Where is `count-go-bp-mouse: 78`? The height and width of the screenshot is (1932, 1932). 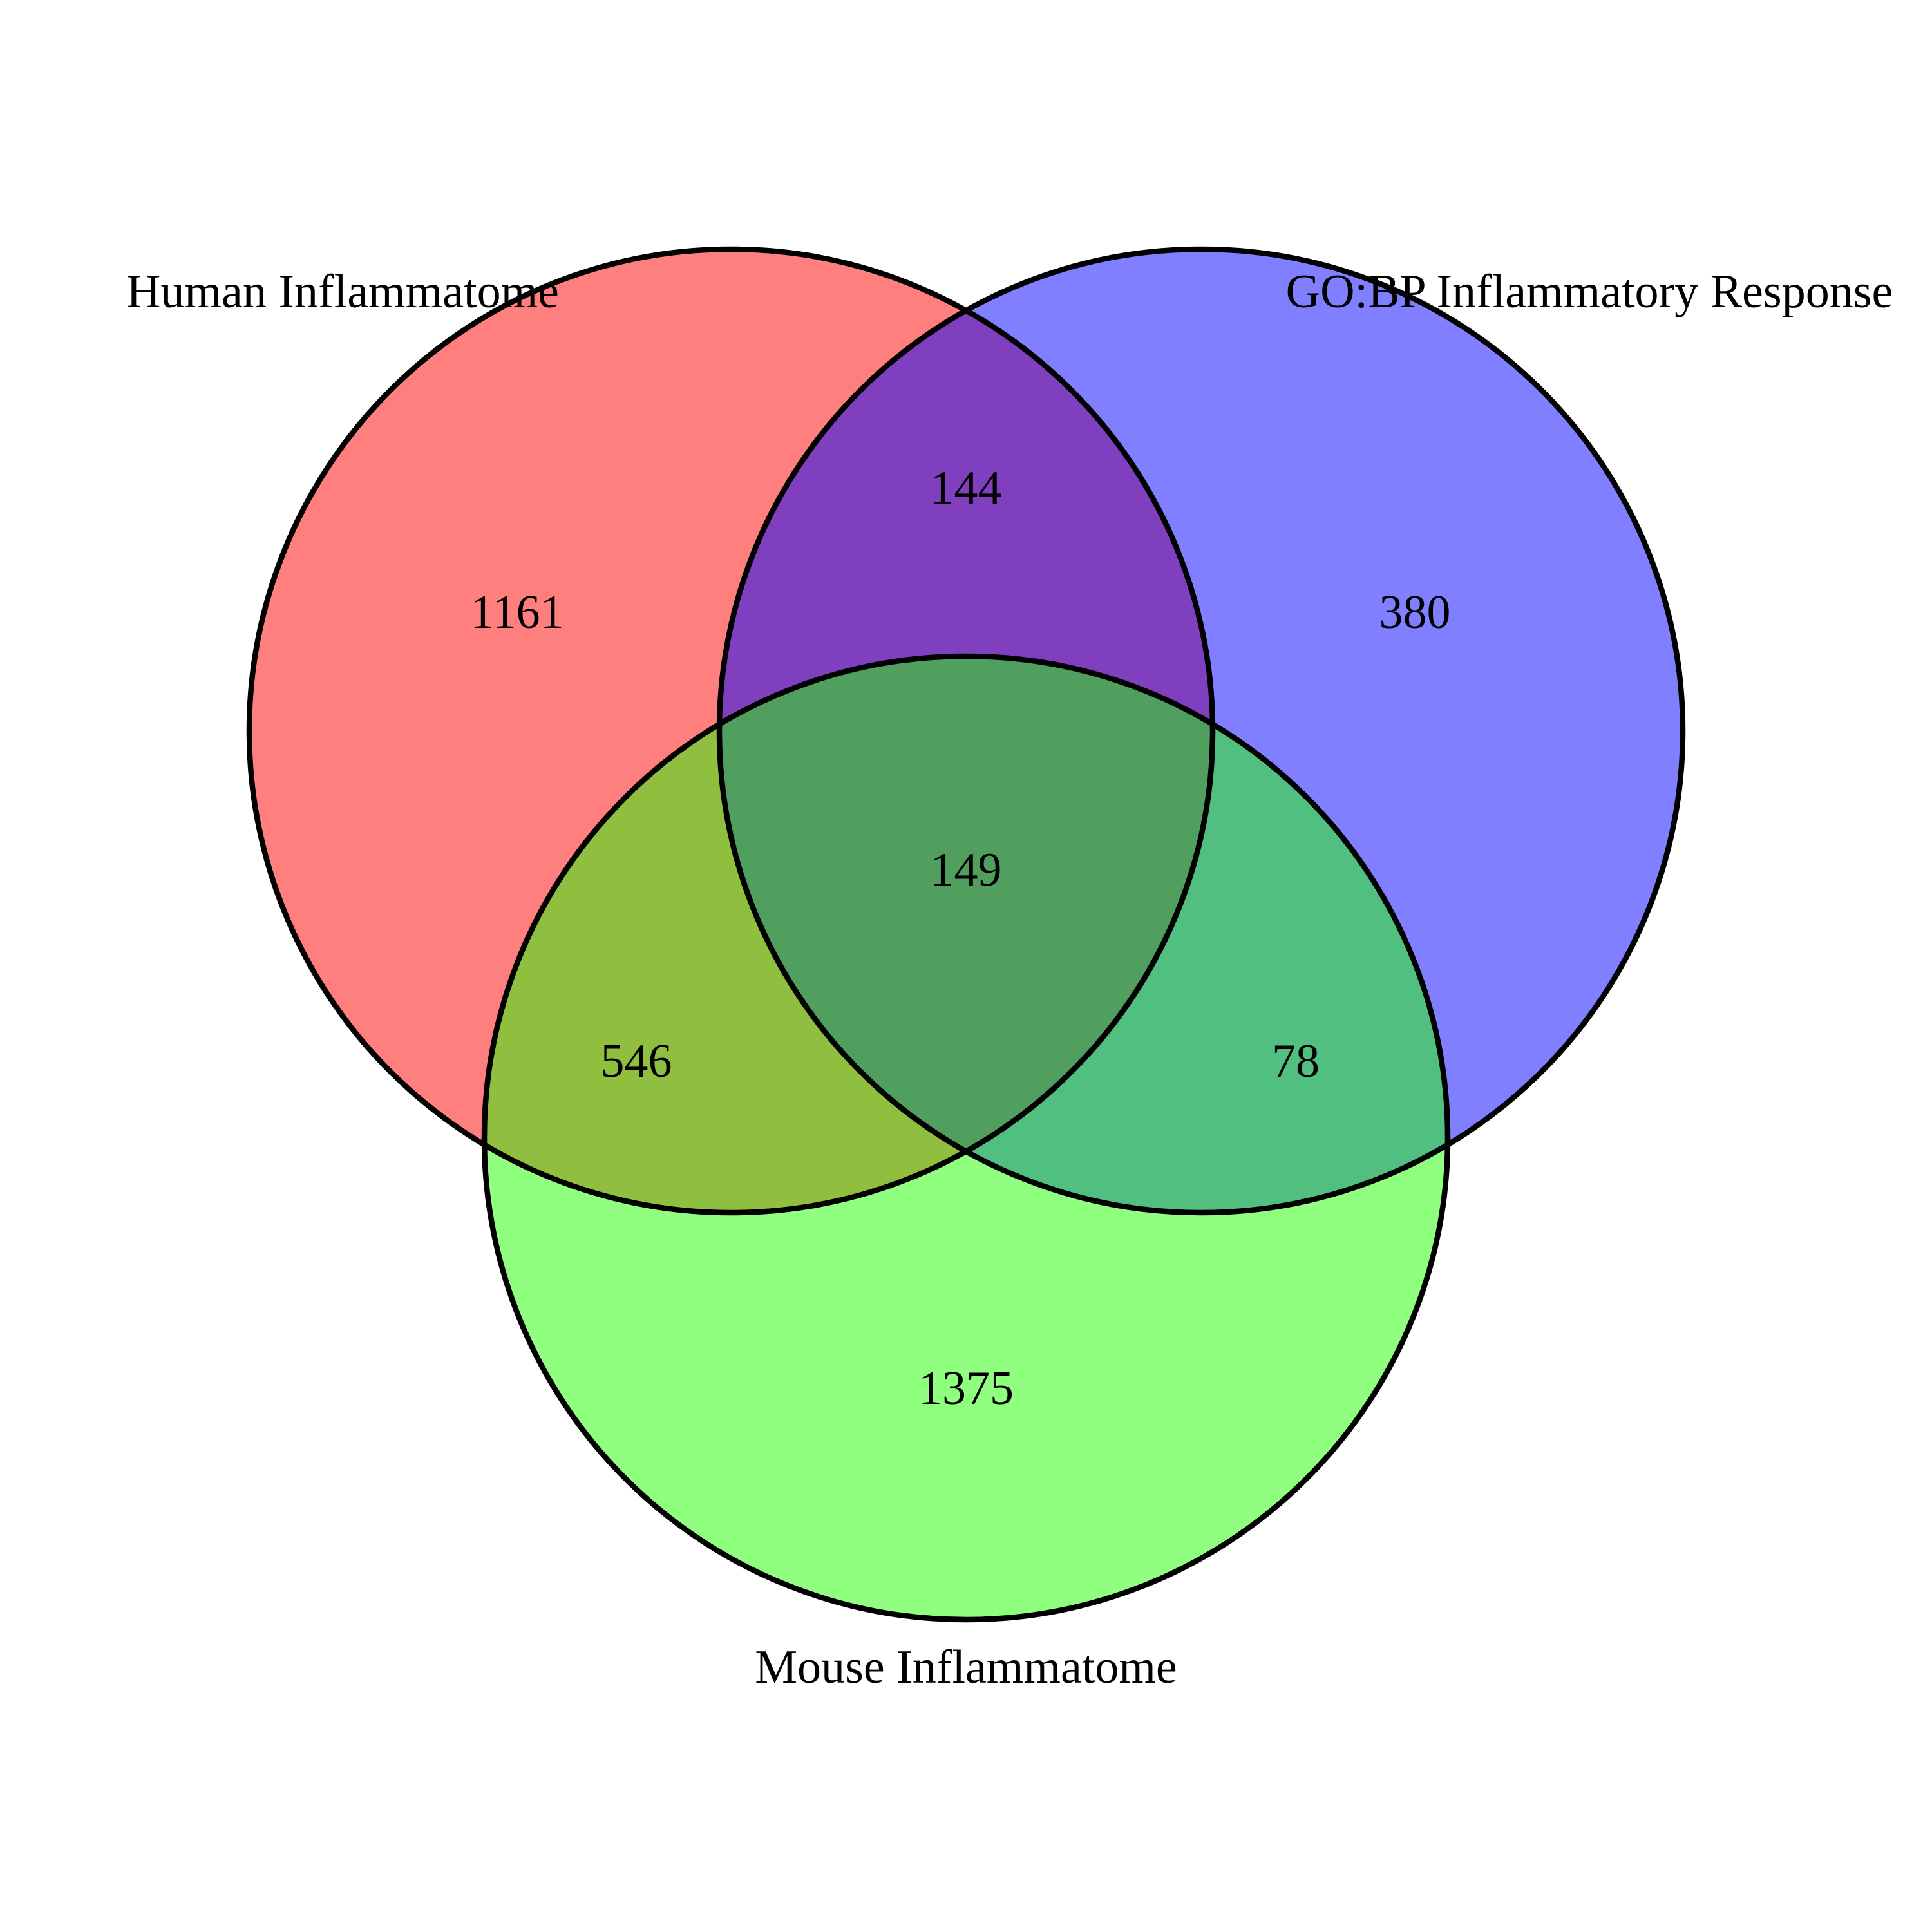 count-go-bp-mouse: 78 is located at coordinates (1296, 1061).